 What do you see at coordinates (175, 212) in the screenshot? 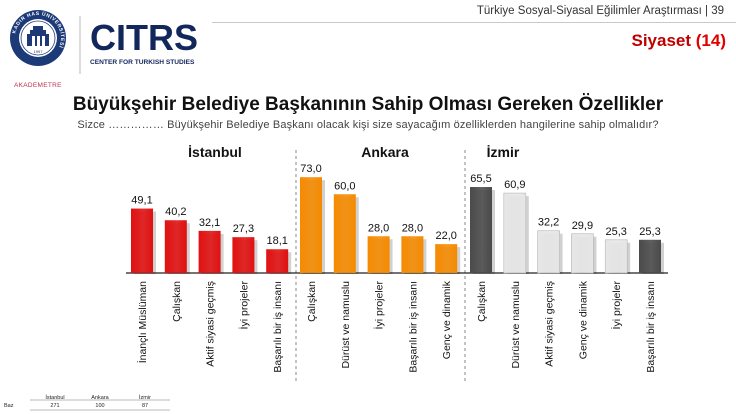
I see `data-label: 40,2` at bounding box center [175, 212].